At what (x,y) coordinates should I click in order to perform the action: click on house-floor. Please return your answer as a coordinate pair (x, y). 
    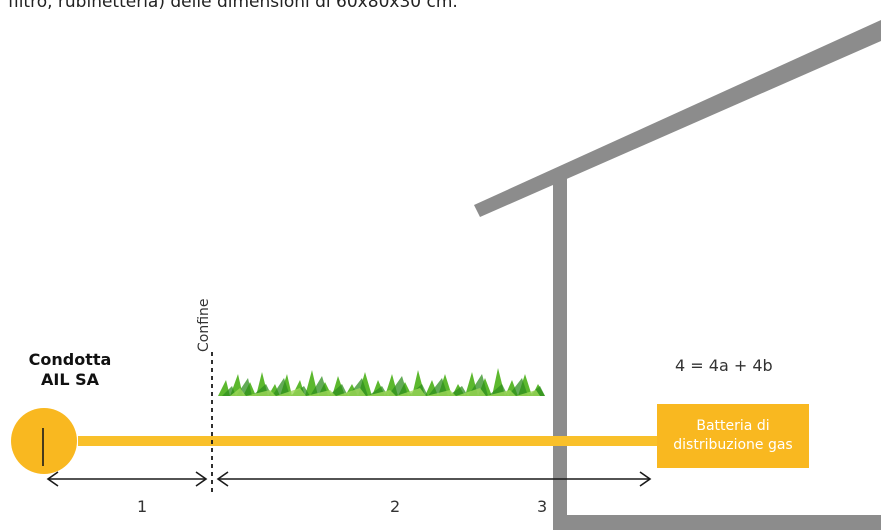
    Looking at the image, I should click on (717, 522).